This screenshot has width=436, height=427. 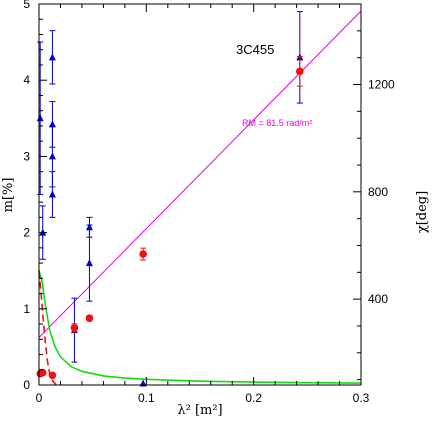 I want to click on y-axis-left-label: m[%], so click(x=8, y=195).